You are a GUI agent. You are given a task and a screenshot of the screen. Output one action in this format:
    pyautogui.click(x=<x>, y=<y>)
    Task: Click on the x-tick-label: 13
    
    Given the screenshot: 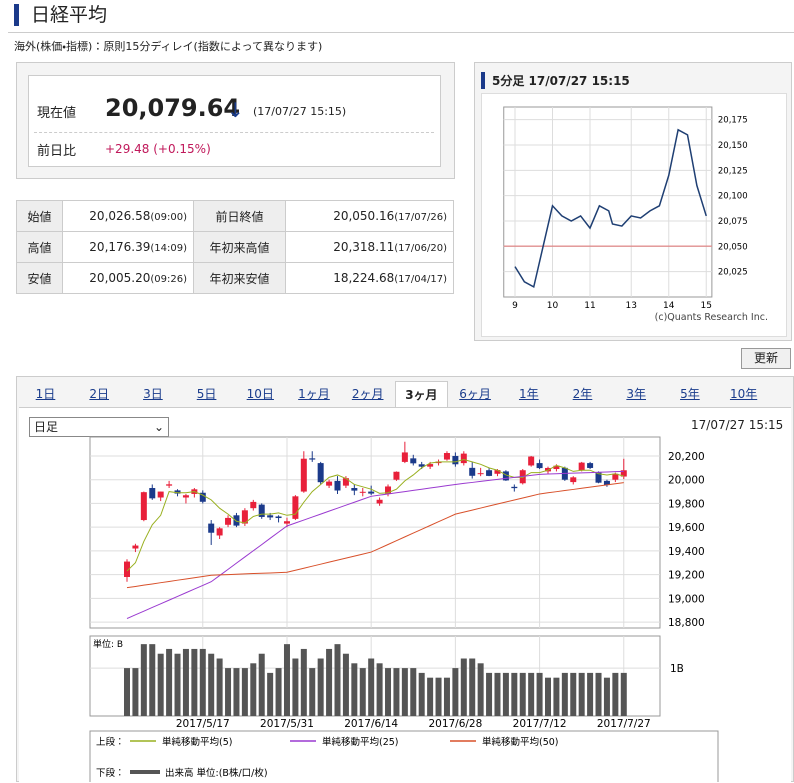 What is the action you would take?
    pyautogui.click(x=631, y=306)
    